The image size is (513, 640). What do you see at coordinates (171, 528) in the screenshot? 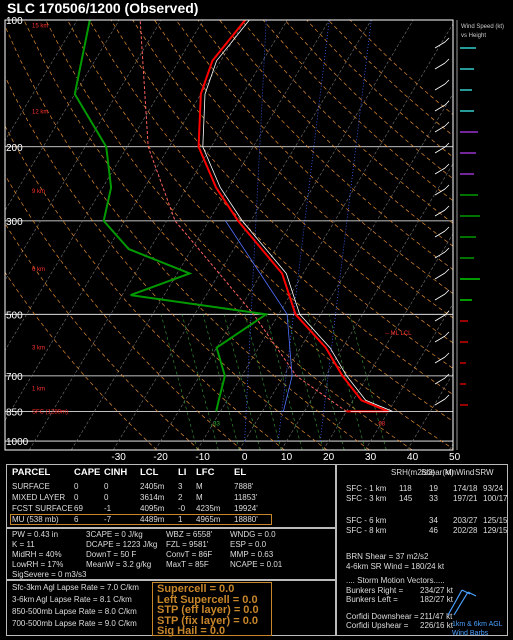
I see `separator` at bounding box center [171, 528].